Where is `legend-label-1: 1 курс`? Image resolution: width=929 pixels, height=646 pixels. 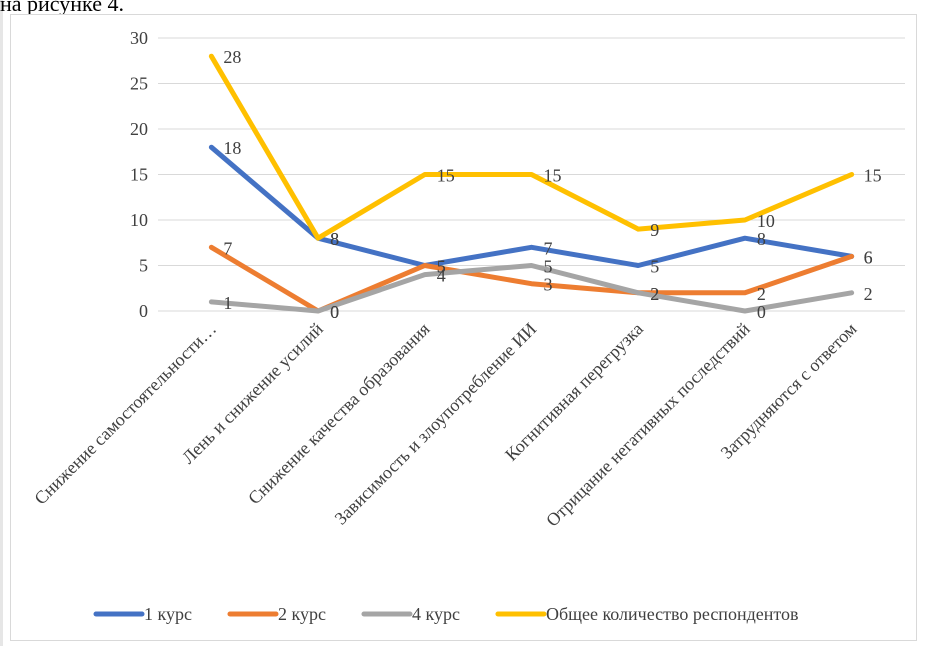 legend-label-1: 1 курс is located at coordinates (168, 614).